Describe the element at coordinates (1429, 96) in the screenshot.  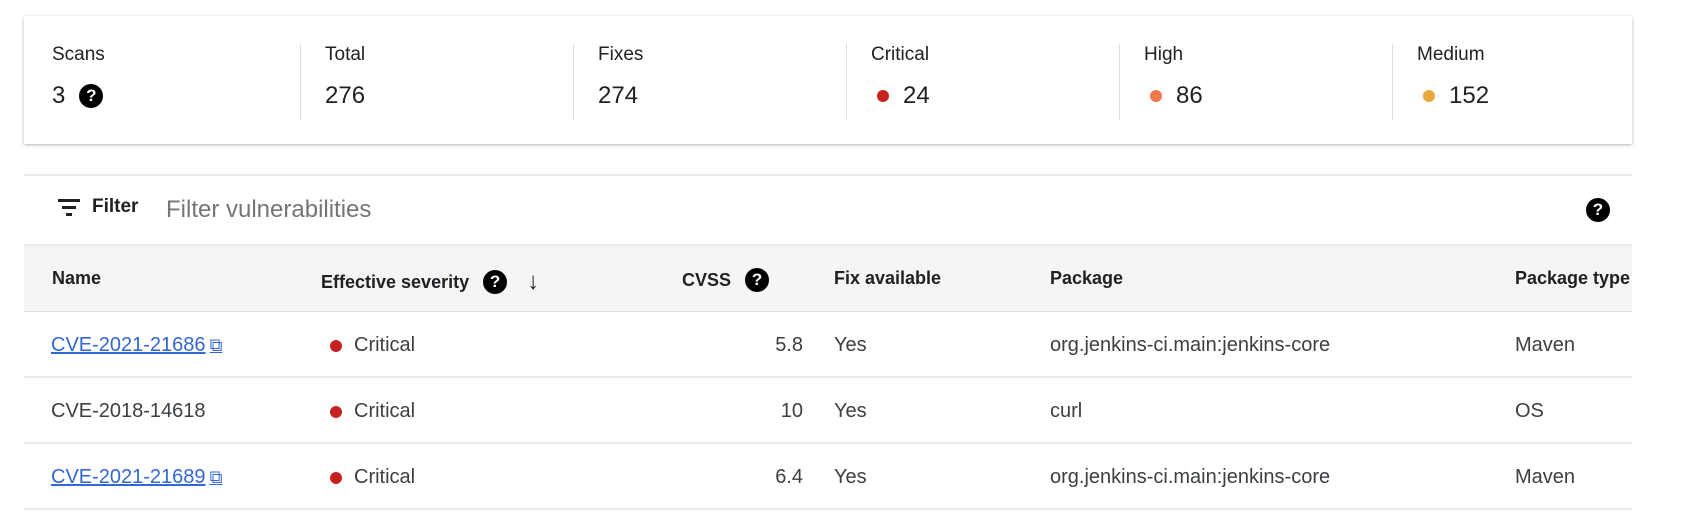
I see `medium-dot-icon` at that location.